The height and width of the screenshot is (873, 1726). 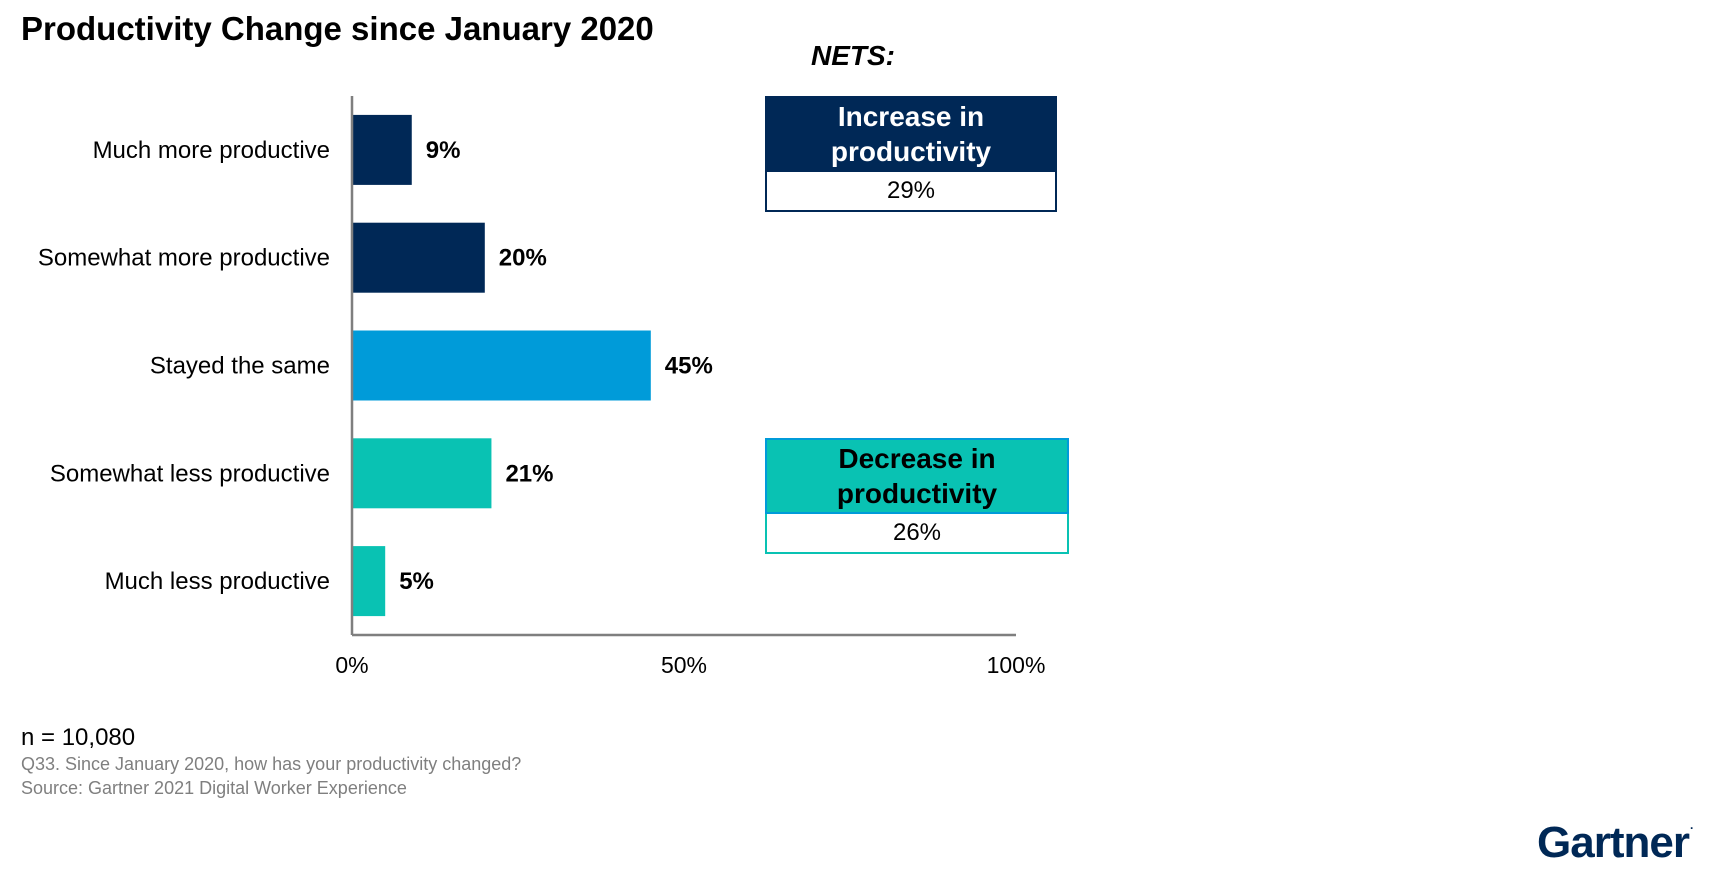 What do you see at coordinates (684, 665) in the screenshot?
I see `x-tick-label: 50%` at bounding box center [684, 665].